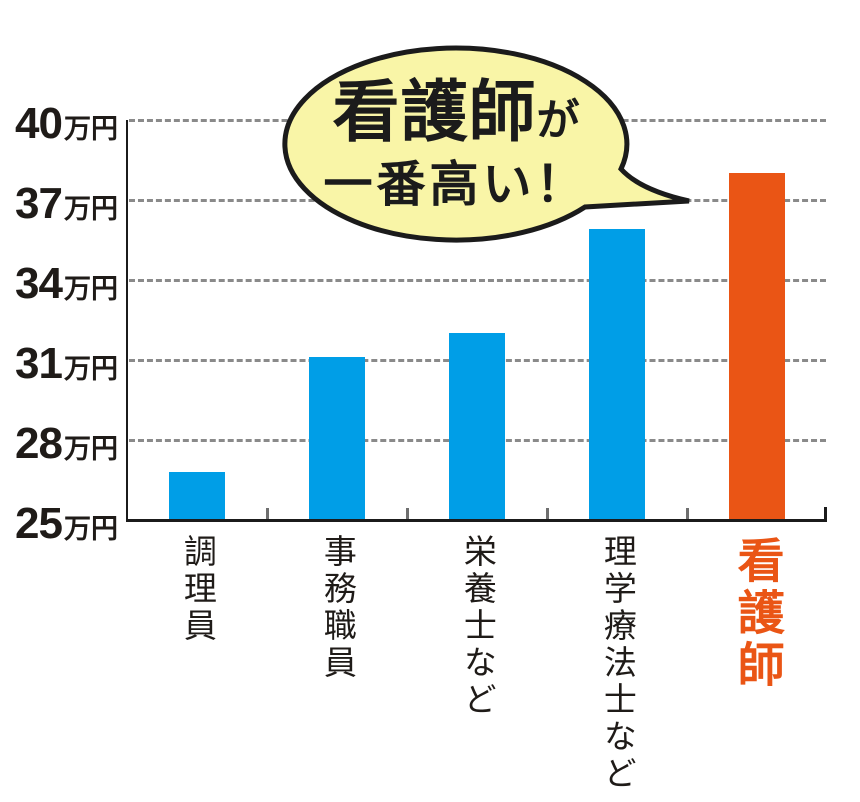 The width and height of the screenshot is (860, 802). Describe the element at coordinates (39, 123) in the screenshot. I see `ytick-number: 40` at that location.